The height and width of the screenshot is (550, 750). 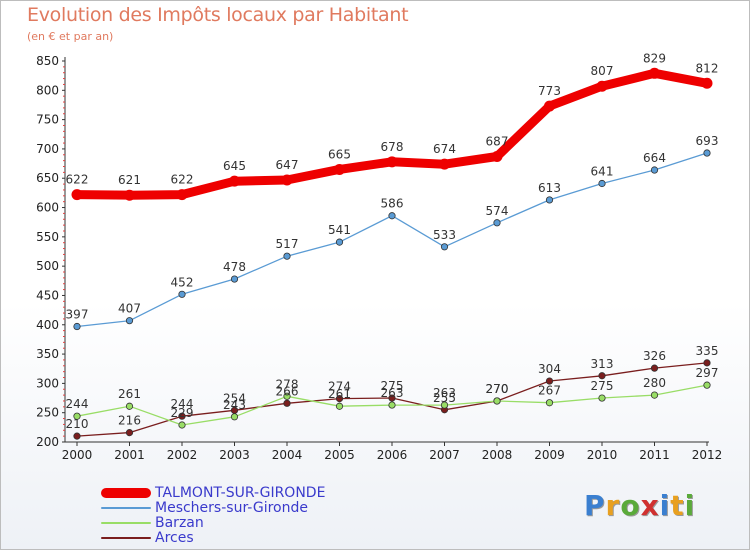 What do you see at coordinates (234, 398) in the screenshot?
I see `data-label: 254` at bounding box center [234, 398].